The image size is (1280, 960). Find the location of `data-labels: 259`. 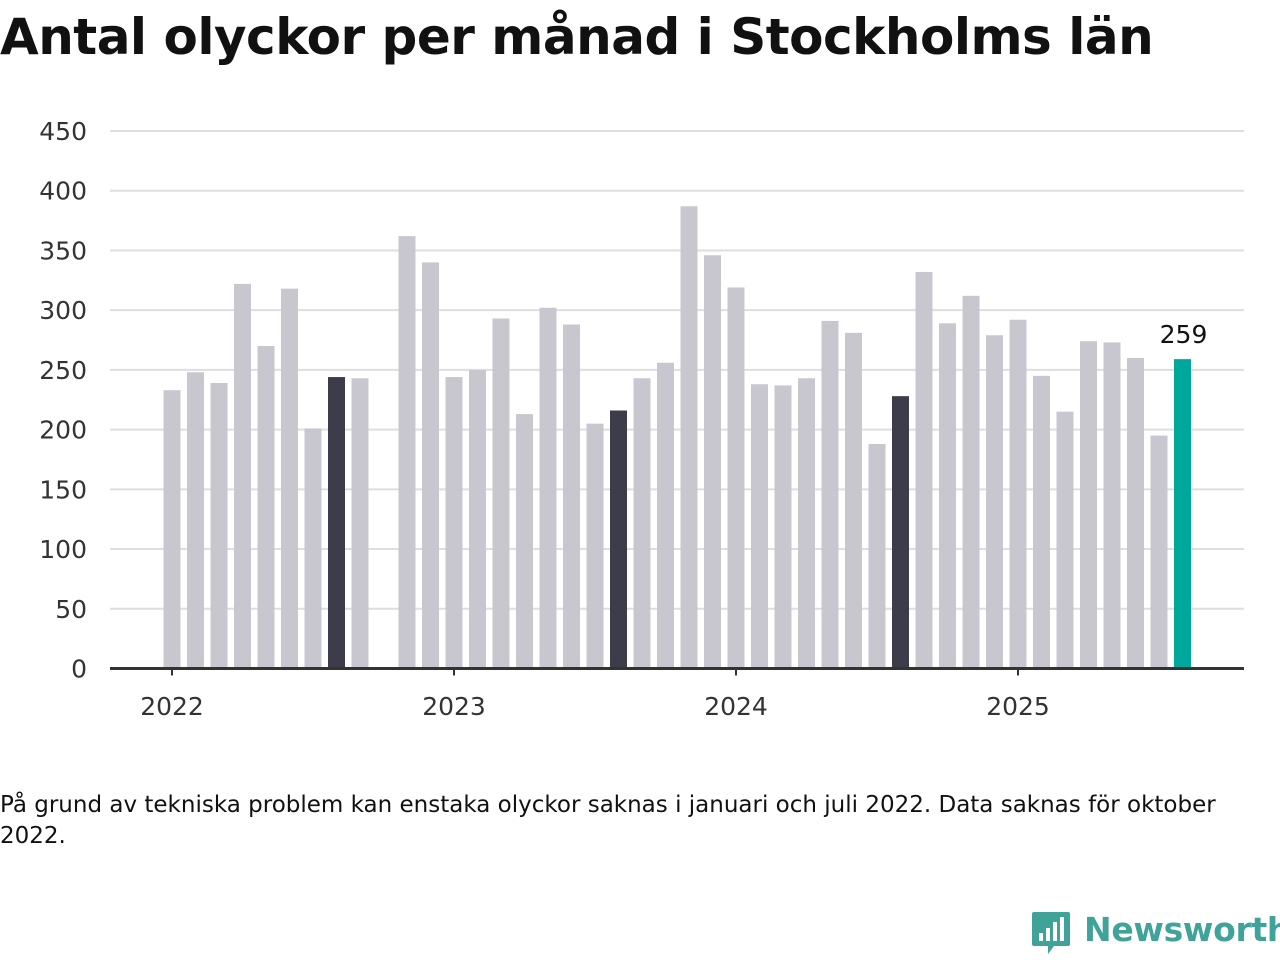

data-labels: 259 is located at coordinates (1184, 334).